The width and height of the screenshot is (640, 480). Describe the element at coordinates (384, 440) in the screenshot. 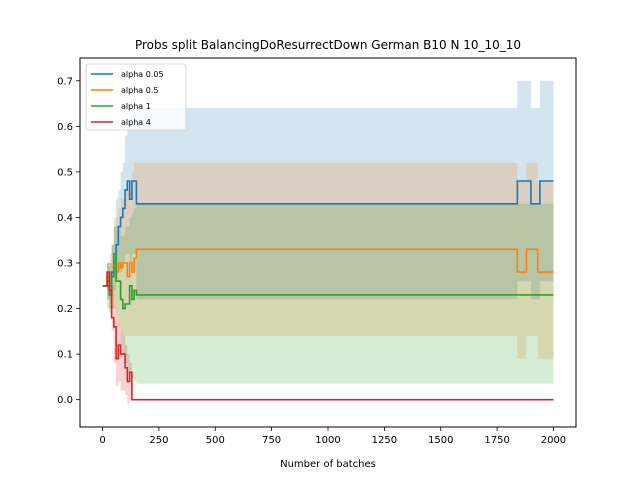

I see `x-tick-label: 1250` at that location.